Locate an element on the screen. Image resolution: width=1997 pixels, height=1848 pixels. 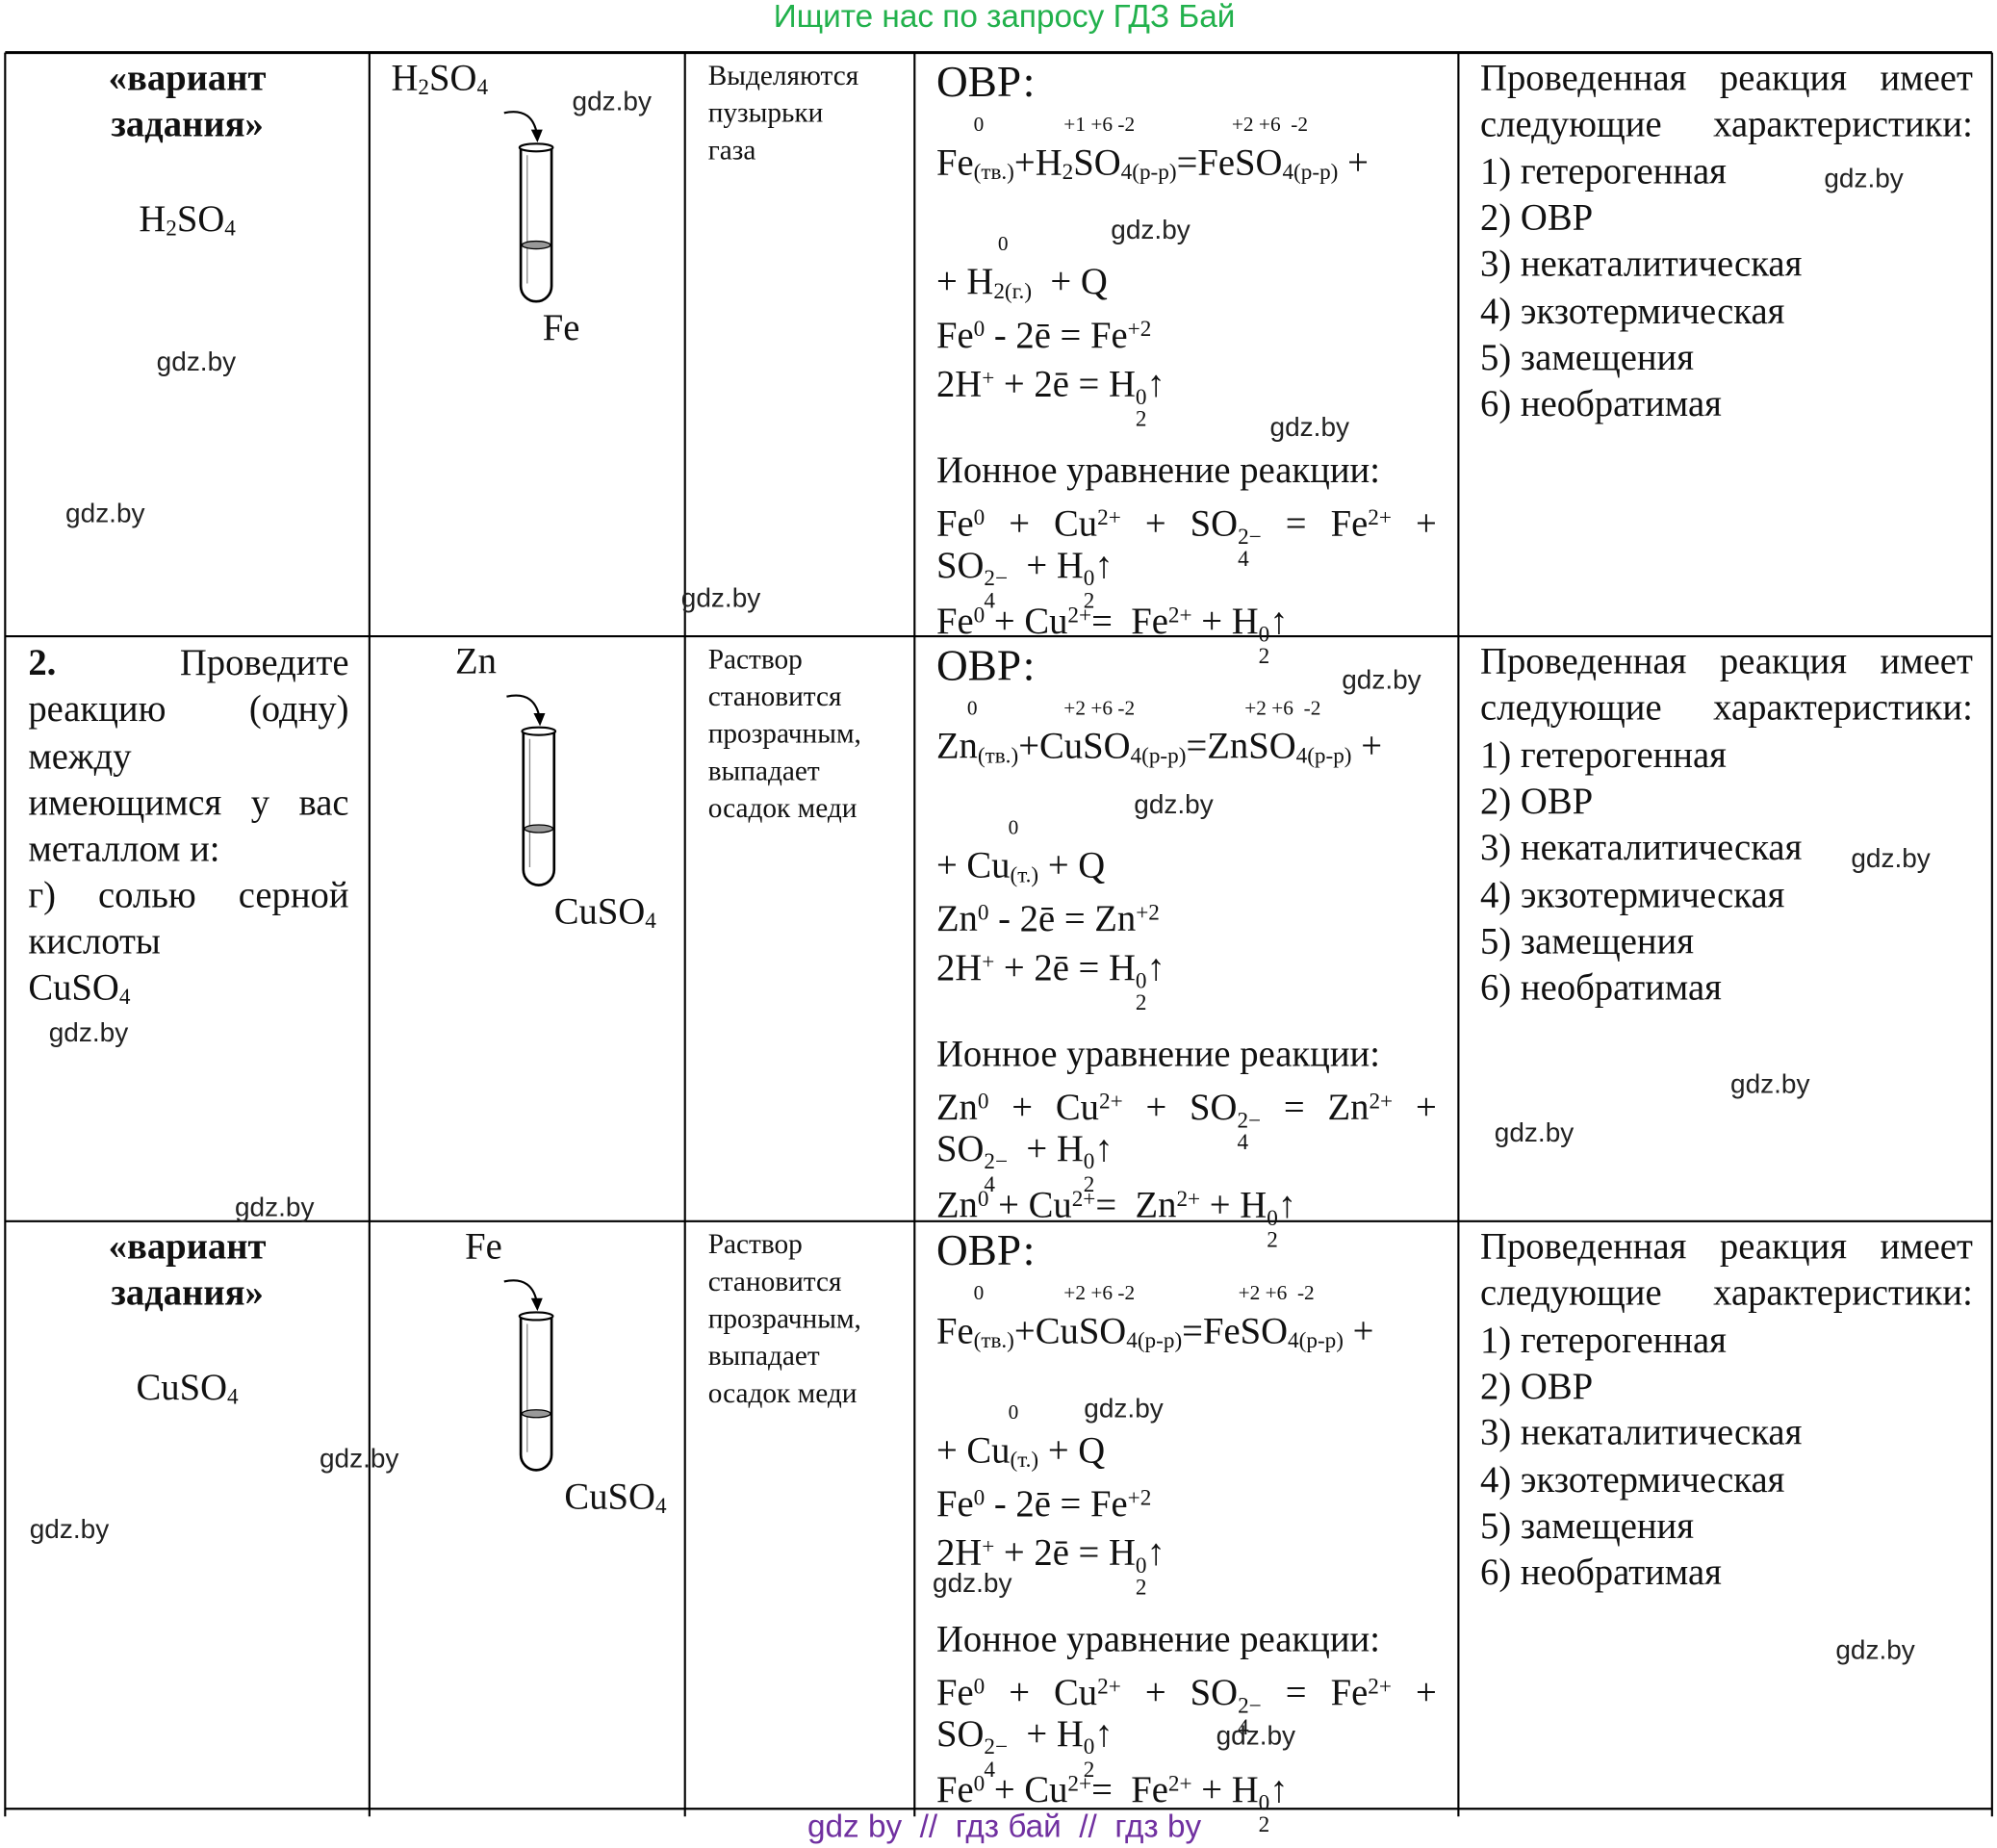
task-formula: CuSO4 is located at coordinates (188, 1389).